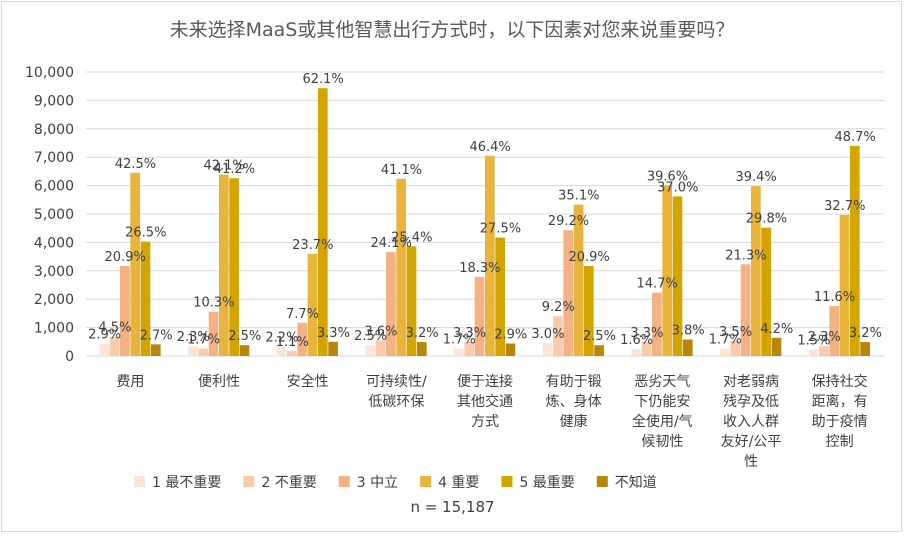 The image size is (905, 537). I want to click on data-label: 2.7%, so click(156, 335).